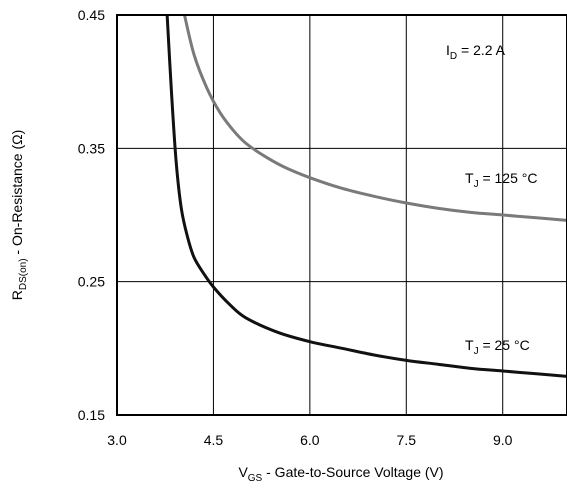 This screenshot has width=567, height=494. Describe the element at coordinates (91, 415) in the screenshot. I see `y-tick-label: 0.15` at that location.